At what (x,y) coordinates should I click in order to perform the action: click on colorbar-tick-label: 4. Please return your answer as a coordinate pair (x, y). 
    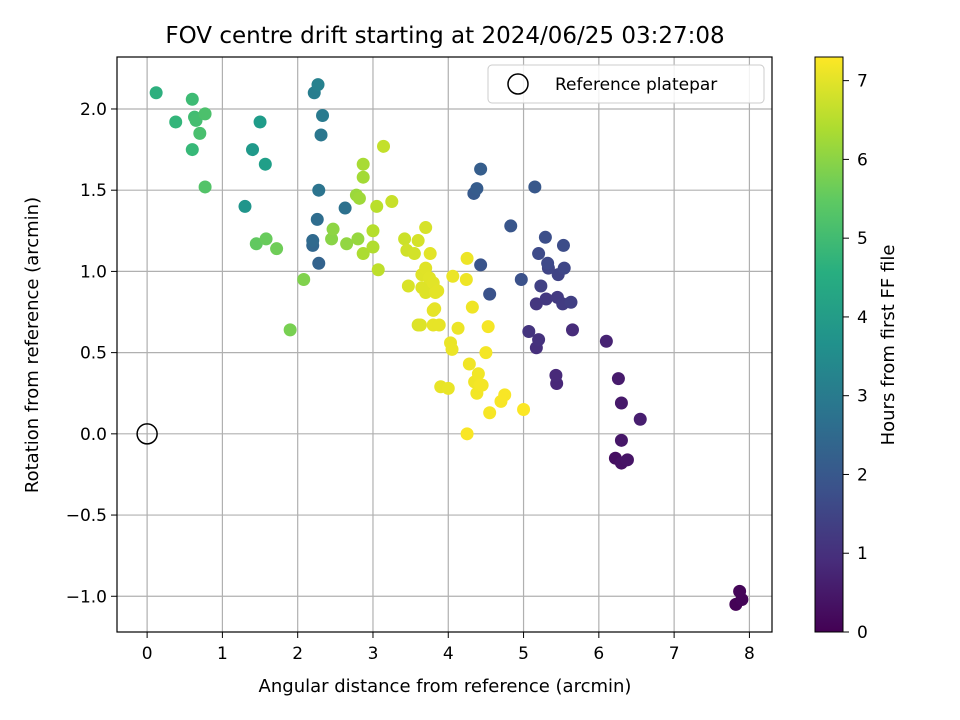
    Looking at the image, I should click on (862, 318).